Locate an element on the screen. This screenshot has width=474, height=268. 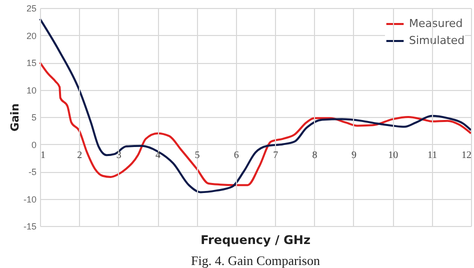
x-tick-label: 4 is located at coordinates (158, 155).